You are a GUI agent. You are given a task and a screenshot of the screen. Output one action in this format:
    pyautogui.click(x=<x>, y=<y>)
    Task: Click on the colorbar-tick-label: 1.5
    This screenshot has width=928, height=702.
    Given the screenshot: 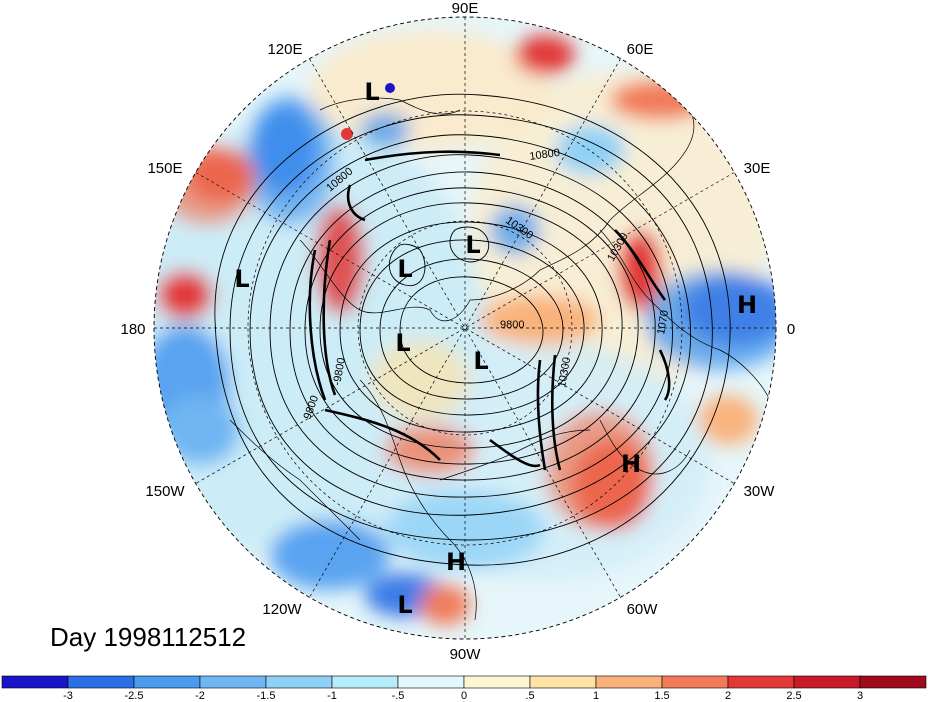 What is the action you would take?
    pyautogui.click(x=661, y=696)
    